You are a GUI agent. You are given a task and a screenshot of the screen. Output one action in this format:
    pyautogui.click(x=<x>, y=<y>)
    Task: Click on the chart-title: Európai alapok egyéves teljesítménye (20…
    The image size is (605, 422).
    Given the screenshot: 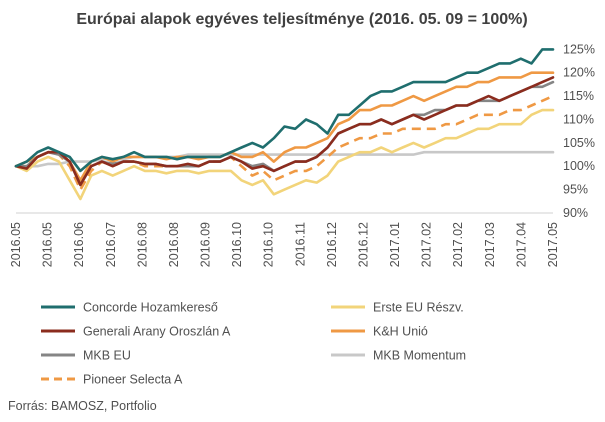 What is the action you would take?
    pyautogui.click(x=301, y=19)
    